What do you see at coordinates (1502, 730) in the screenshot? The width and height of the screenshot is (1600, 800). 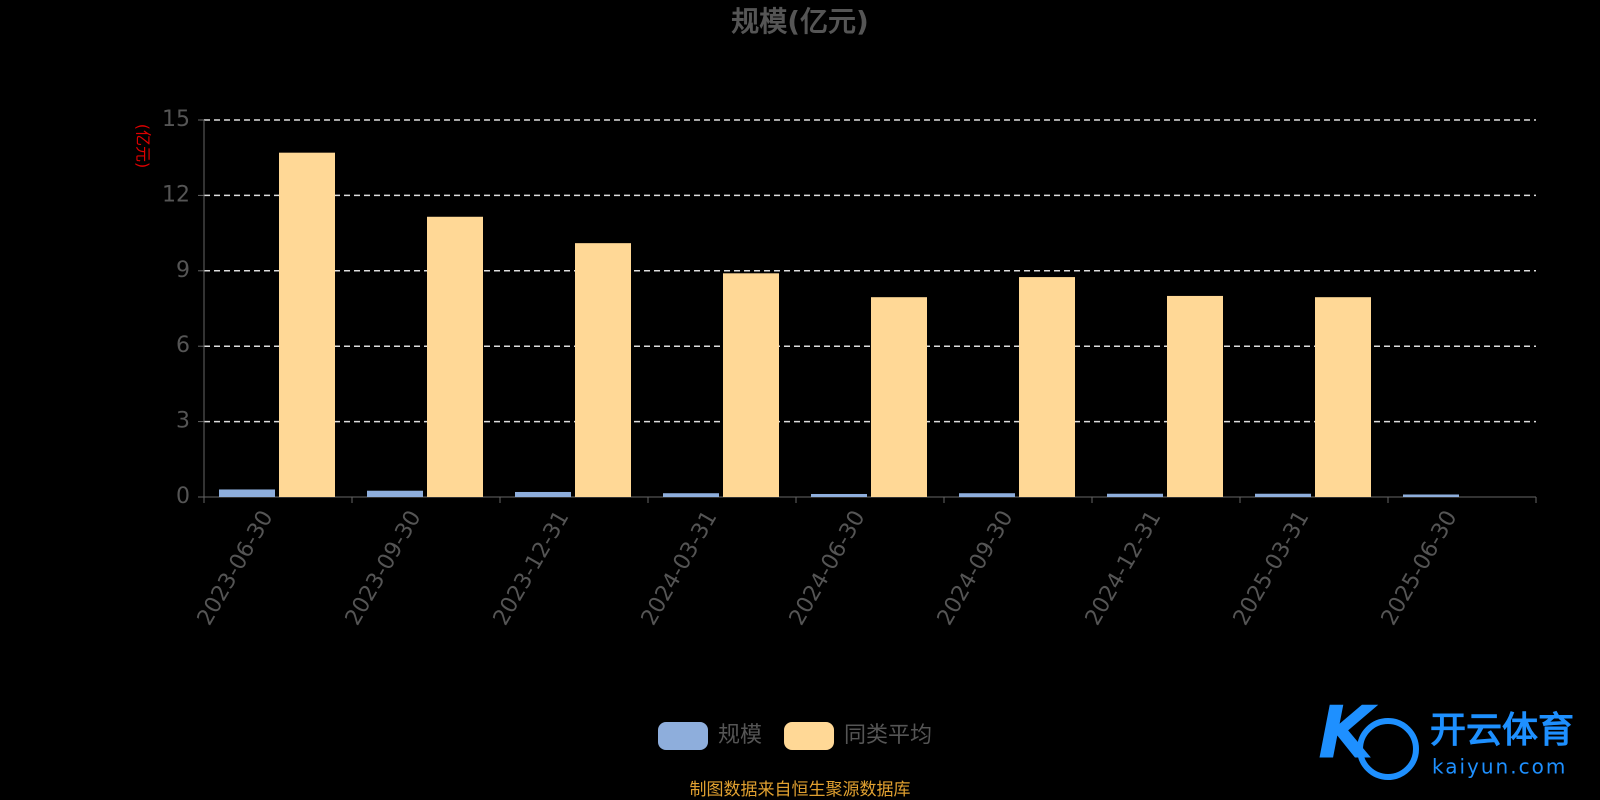 I see `watermark-brand: 开云体育` at bounding box center [1502, 730].